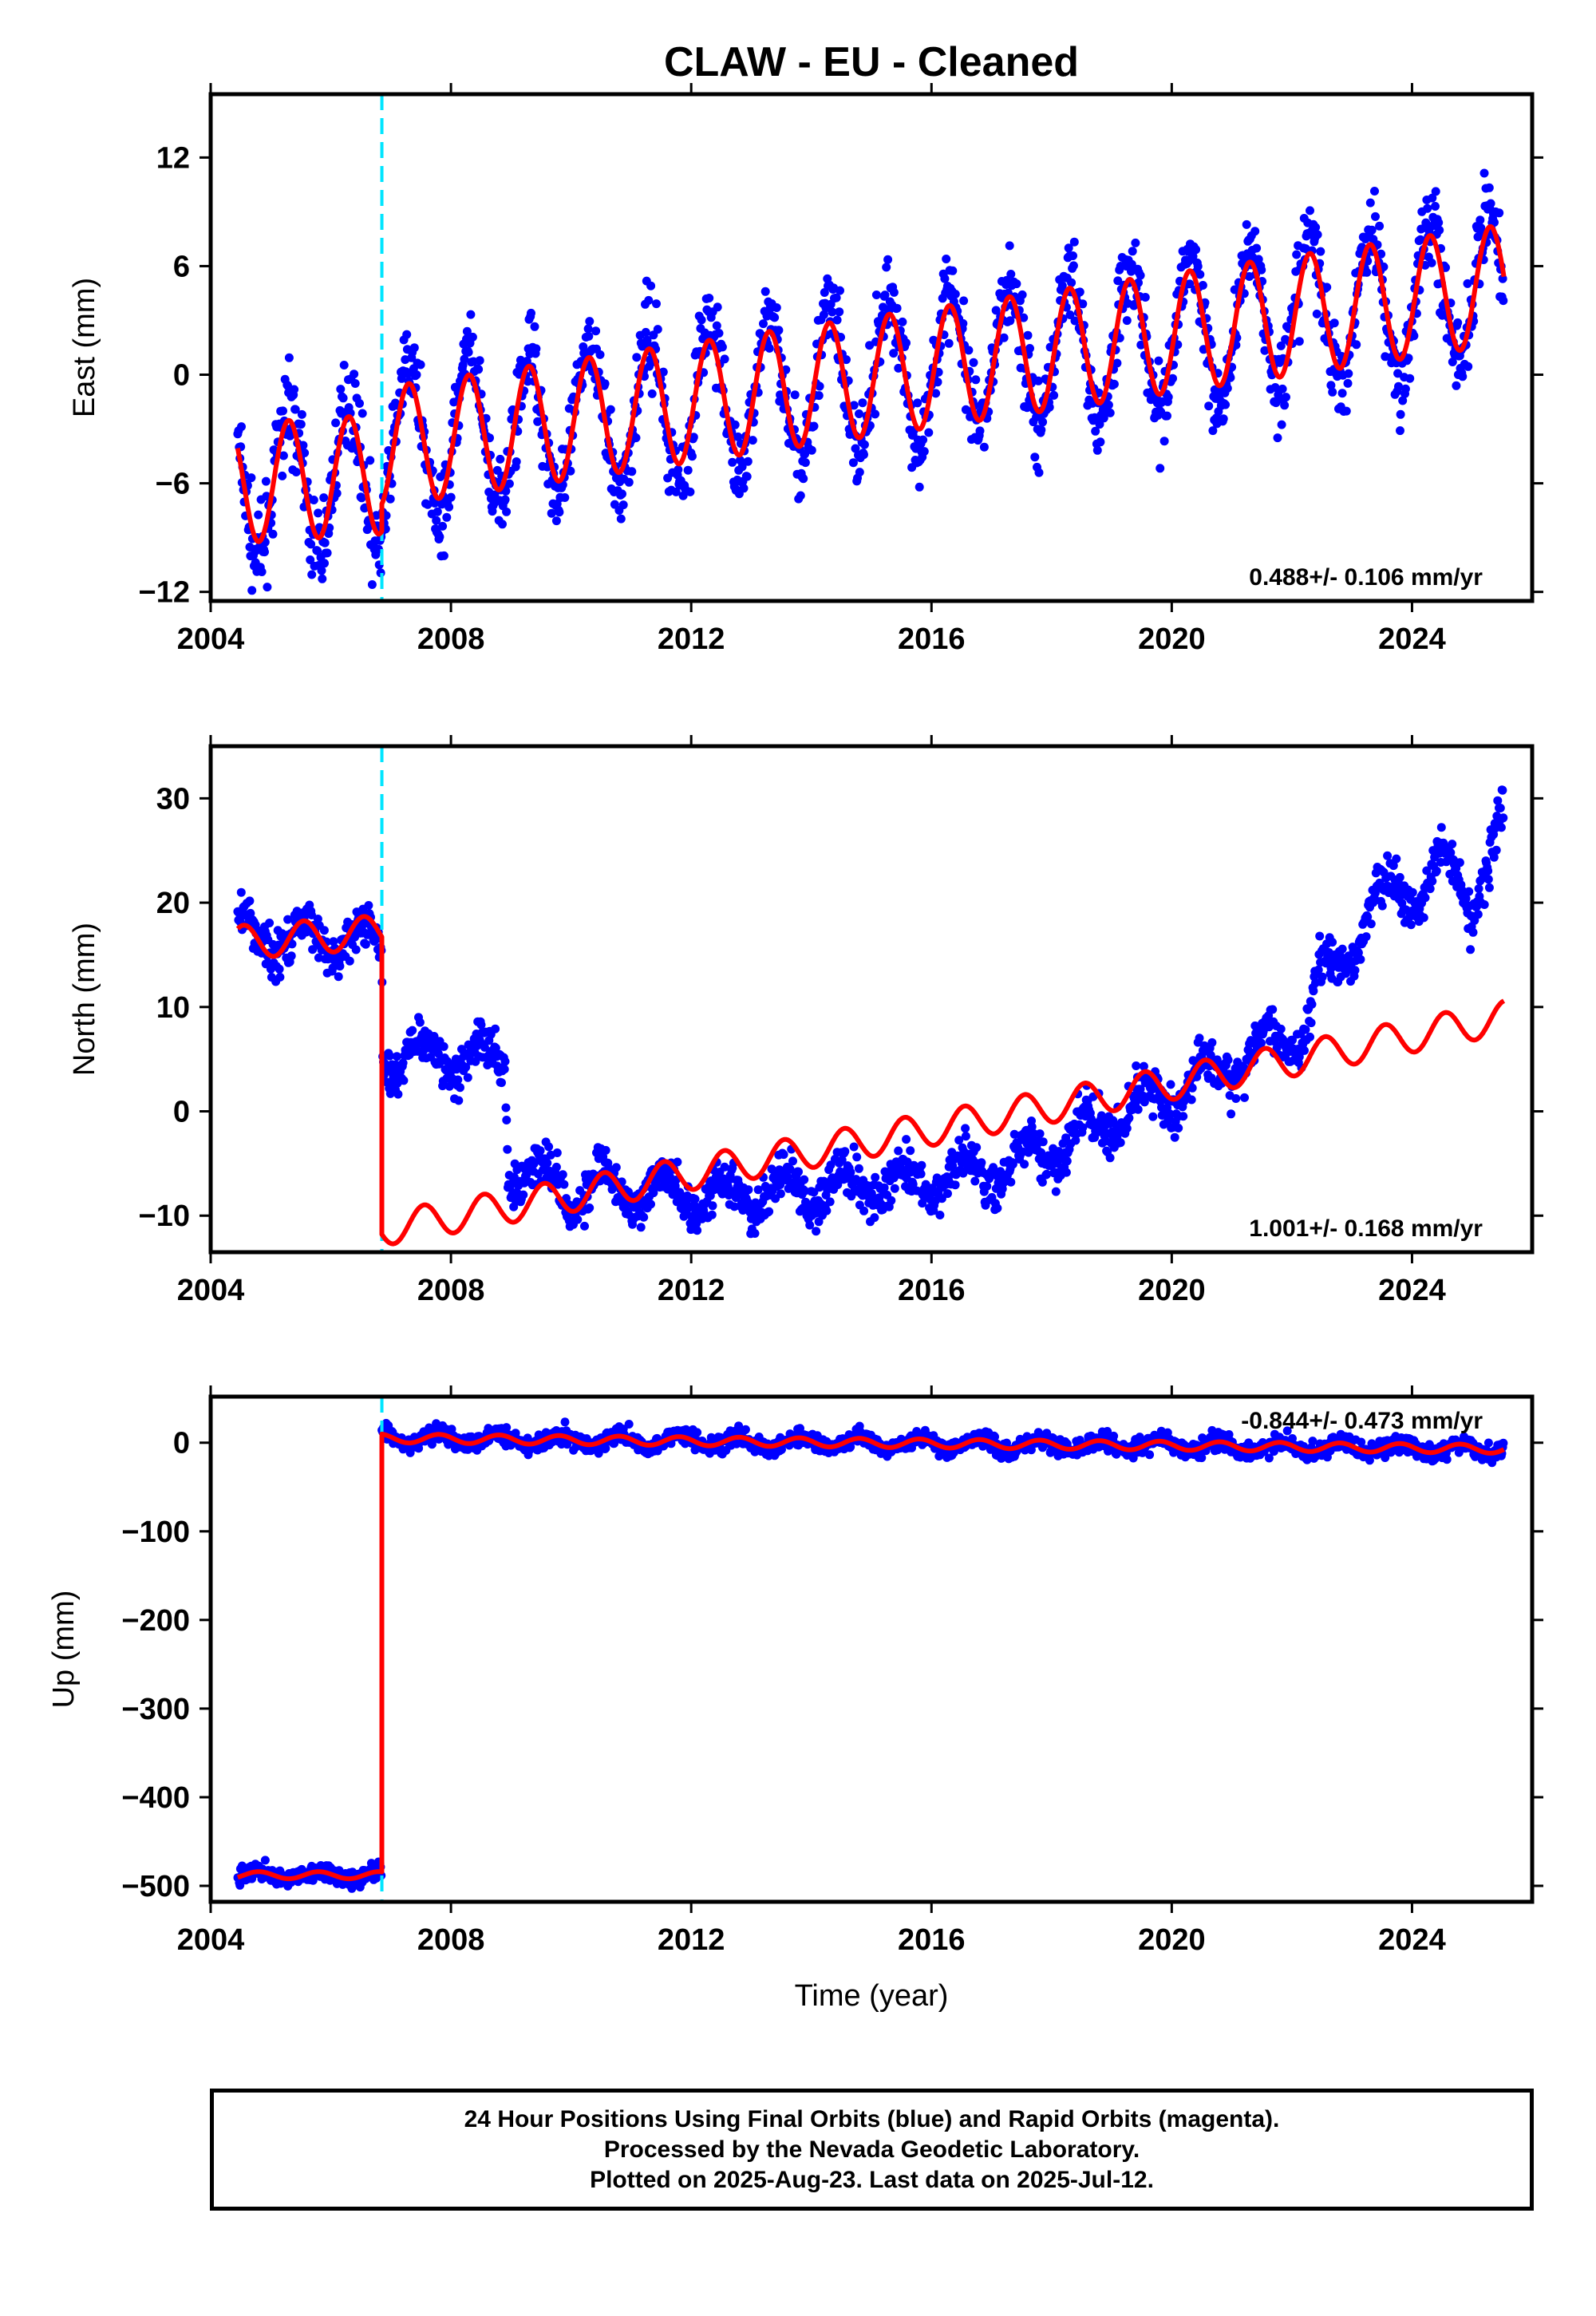 This screenshot has height=2316, width=1596. Describe the element at coordinates (1172, 639) in the screenshot. I see `east-x-tick-label: 2020` at that location.